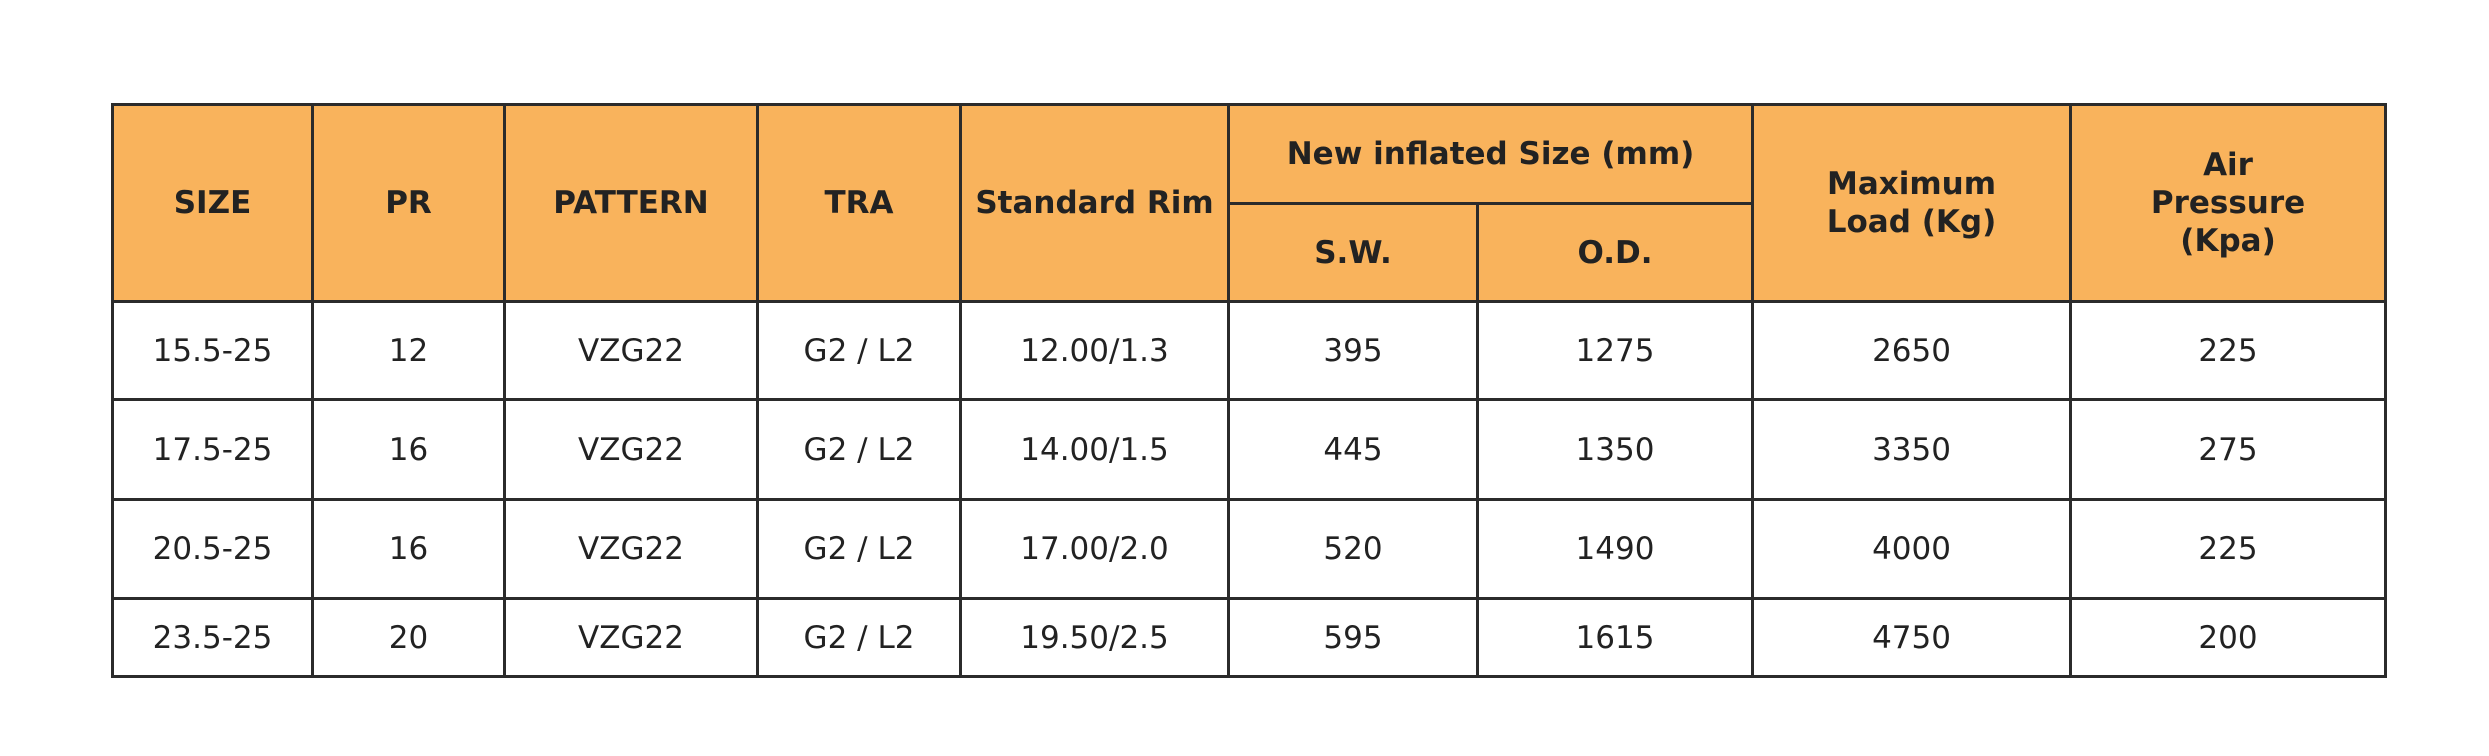  Describe the element at coordinates (1353, 449) in the screenshot. I see `table-cell: 445` at that location.